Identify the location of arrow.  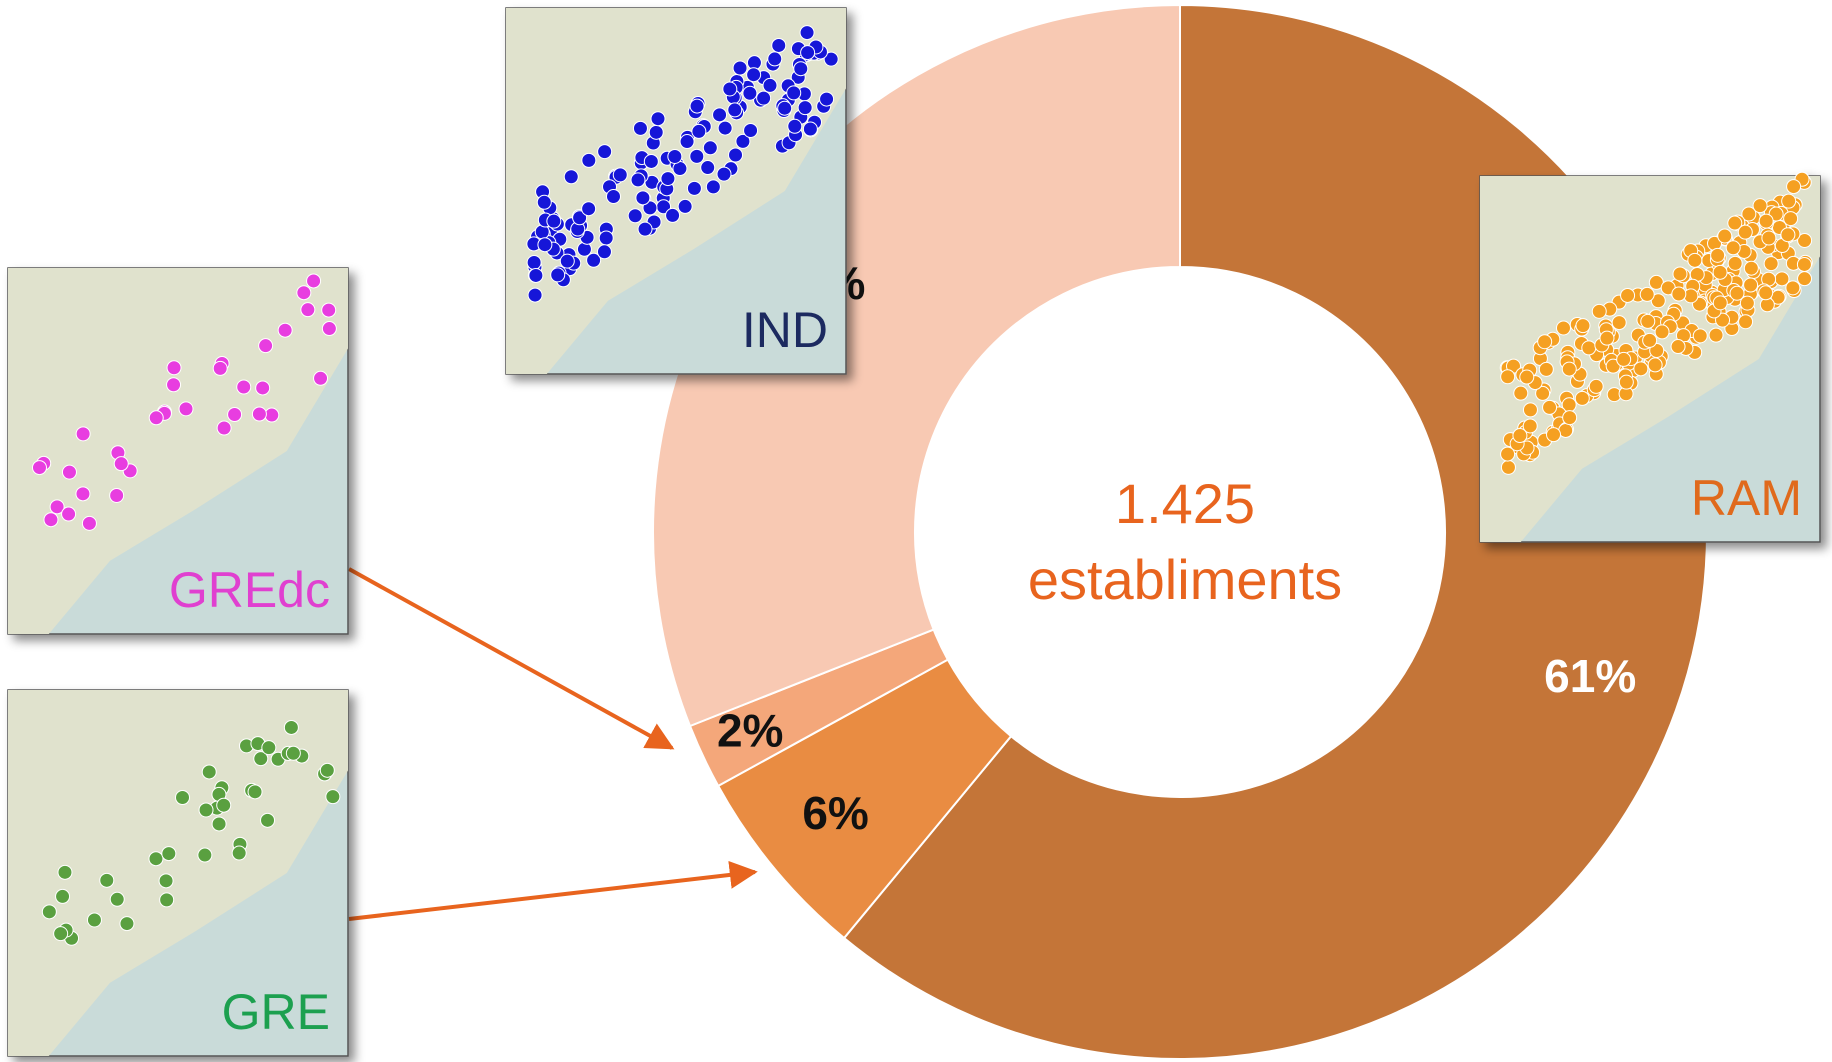
(511, 658).